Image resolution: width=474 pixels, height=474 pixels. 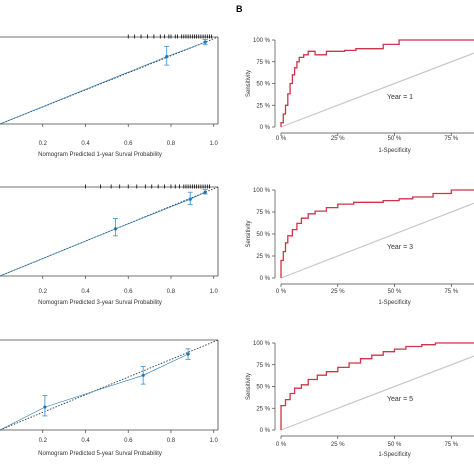 I want to click on year-annotation: Year = 1, so click(x=400, y=97).